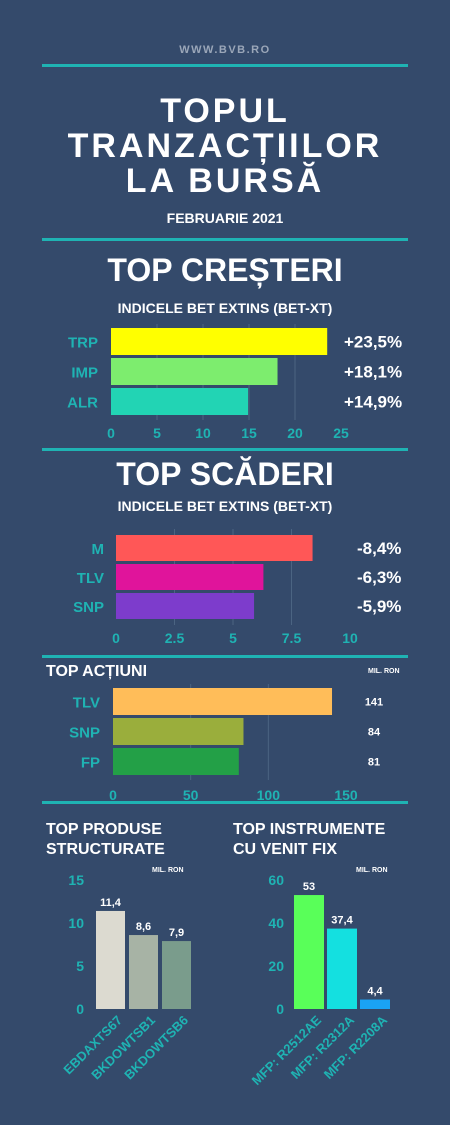 The width and height of the screenshot is (450, 1125). Describe the element at coordinates (105, 849) in the screenshot. I see `structured-title-line-2: STRUCTURATE` at that location.